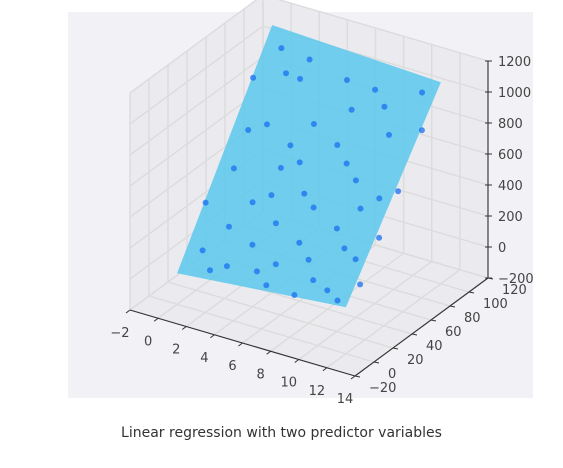 This screenshot has height=468, width=563. Describe the element at coordinates (119, 333) in the screenshot. I see `x-tick-label: −2` at that location.